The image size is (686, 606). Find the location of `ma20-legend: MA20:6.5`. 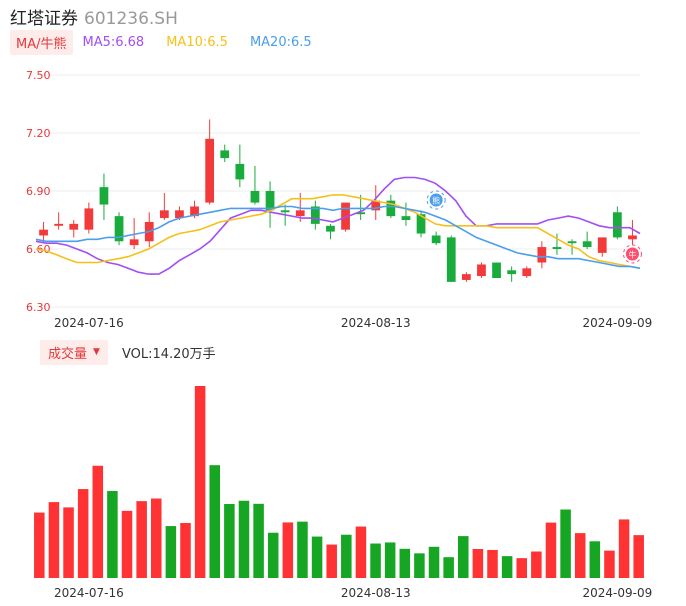

ma20-legend: MA20:6.5 is located at coordinates (280, 42).